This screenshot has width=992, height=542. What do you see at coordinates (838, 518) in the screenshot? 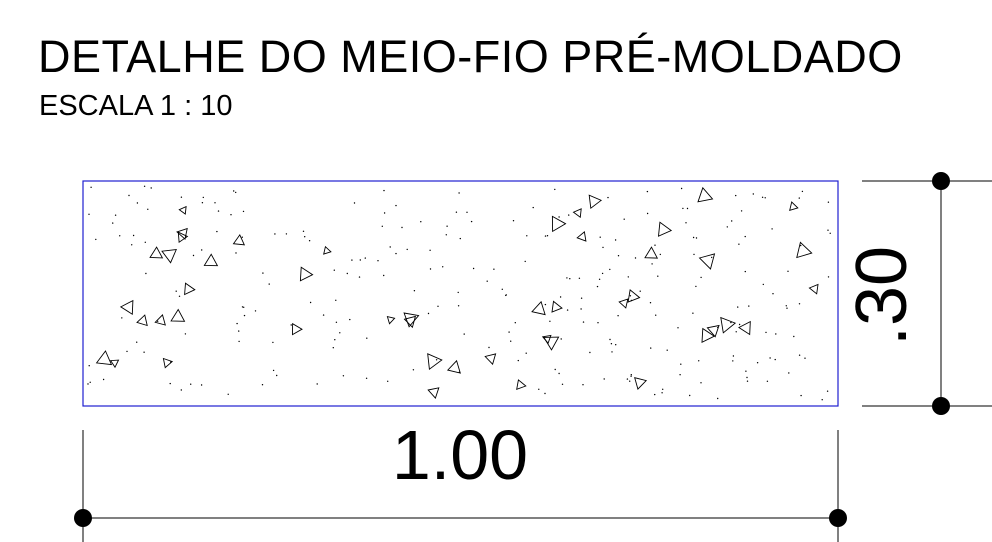
I see `dimension-dot` at bounding box center [838, 518].